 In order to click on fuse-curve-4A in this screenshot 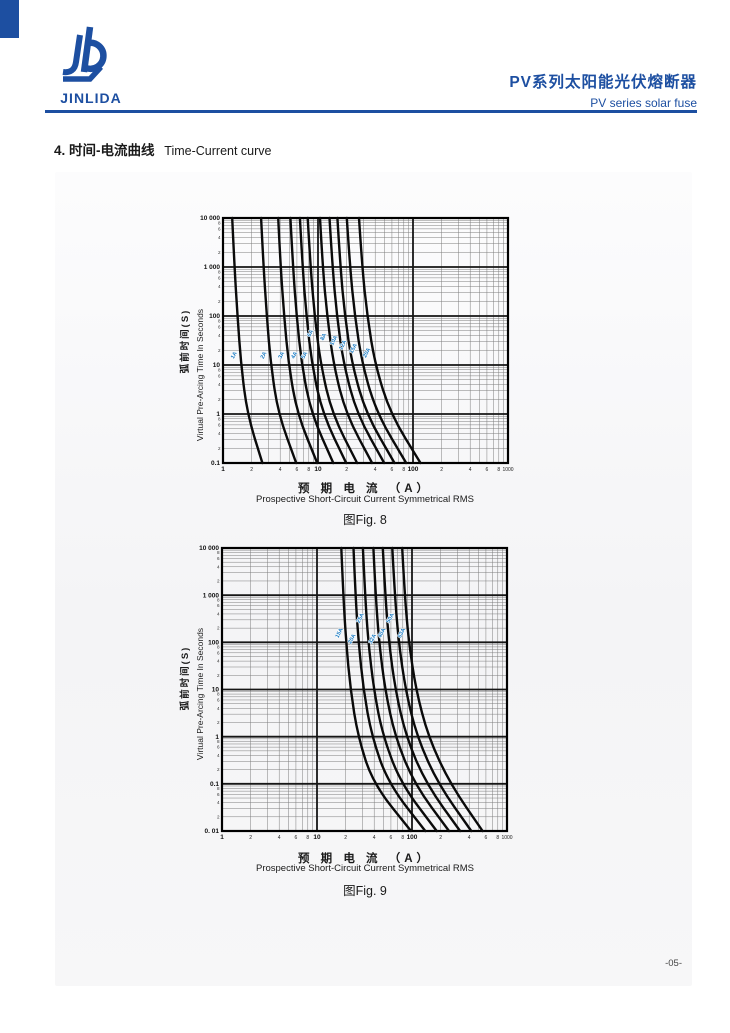, I will do `click(312, 340)`.